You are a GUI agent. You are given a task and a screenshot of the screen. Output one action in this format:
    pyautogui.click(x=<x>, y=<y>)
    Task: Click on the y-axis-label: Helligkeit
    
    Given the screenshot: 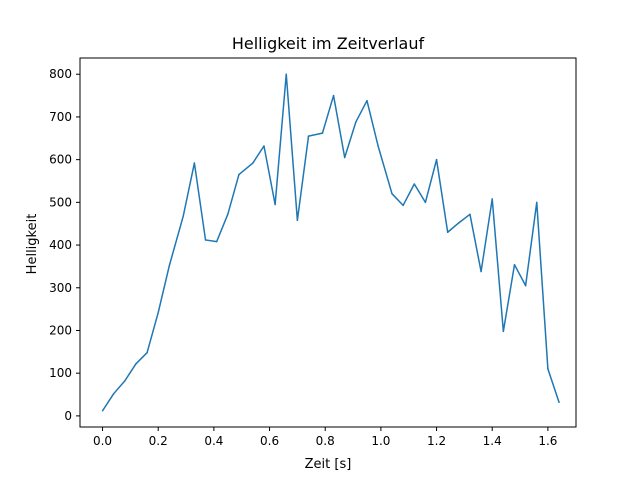 What is the action you would take?
    pyautogui.click(x=32, y=244)
    